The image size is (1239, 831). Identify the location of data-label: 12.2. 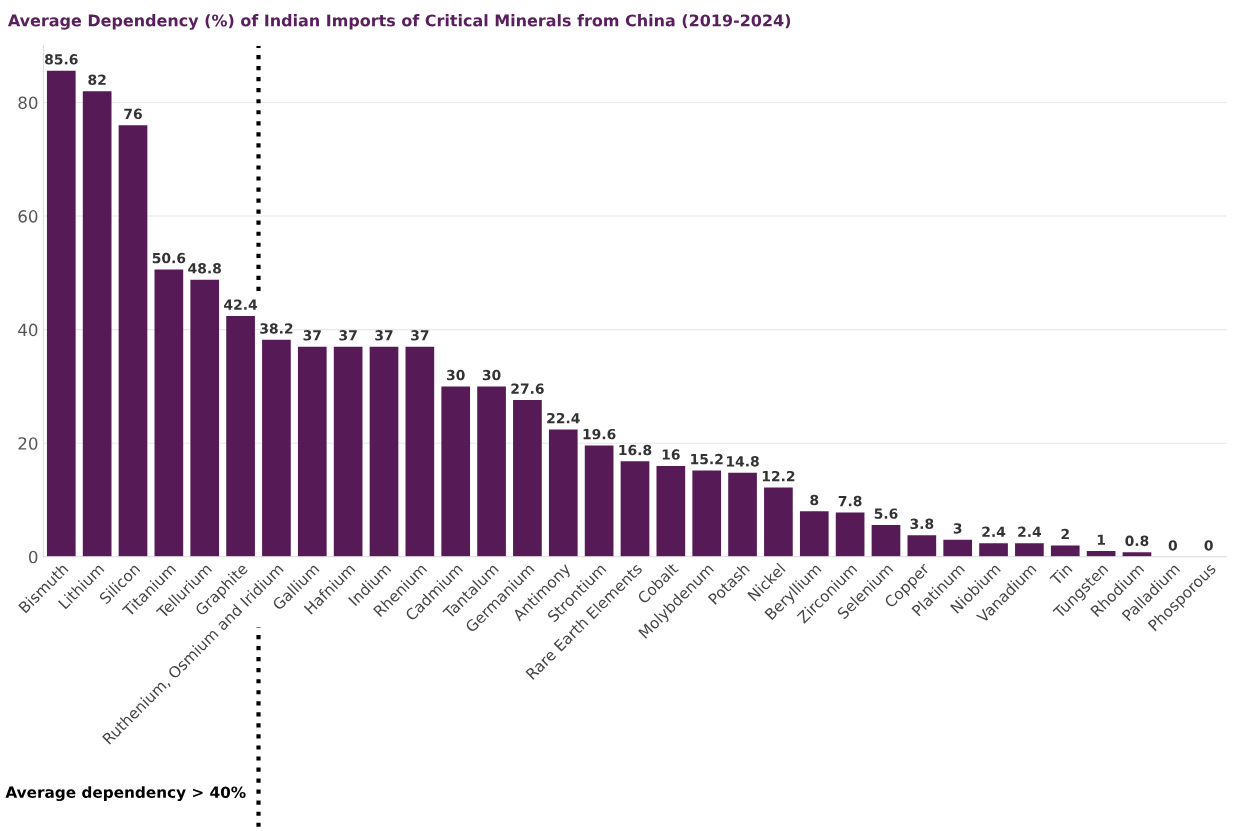
(778, 476).